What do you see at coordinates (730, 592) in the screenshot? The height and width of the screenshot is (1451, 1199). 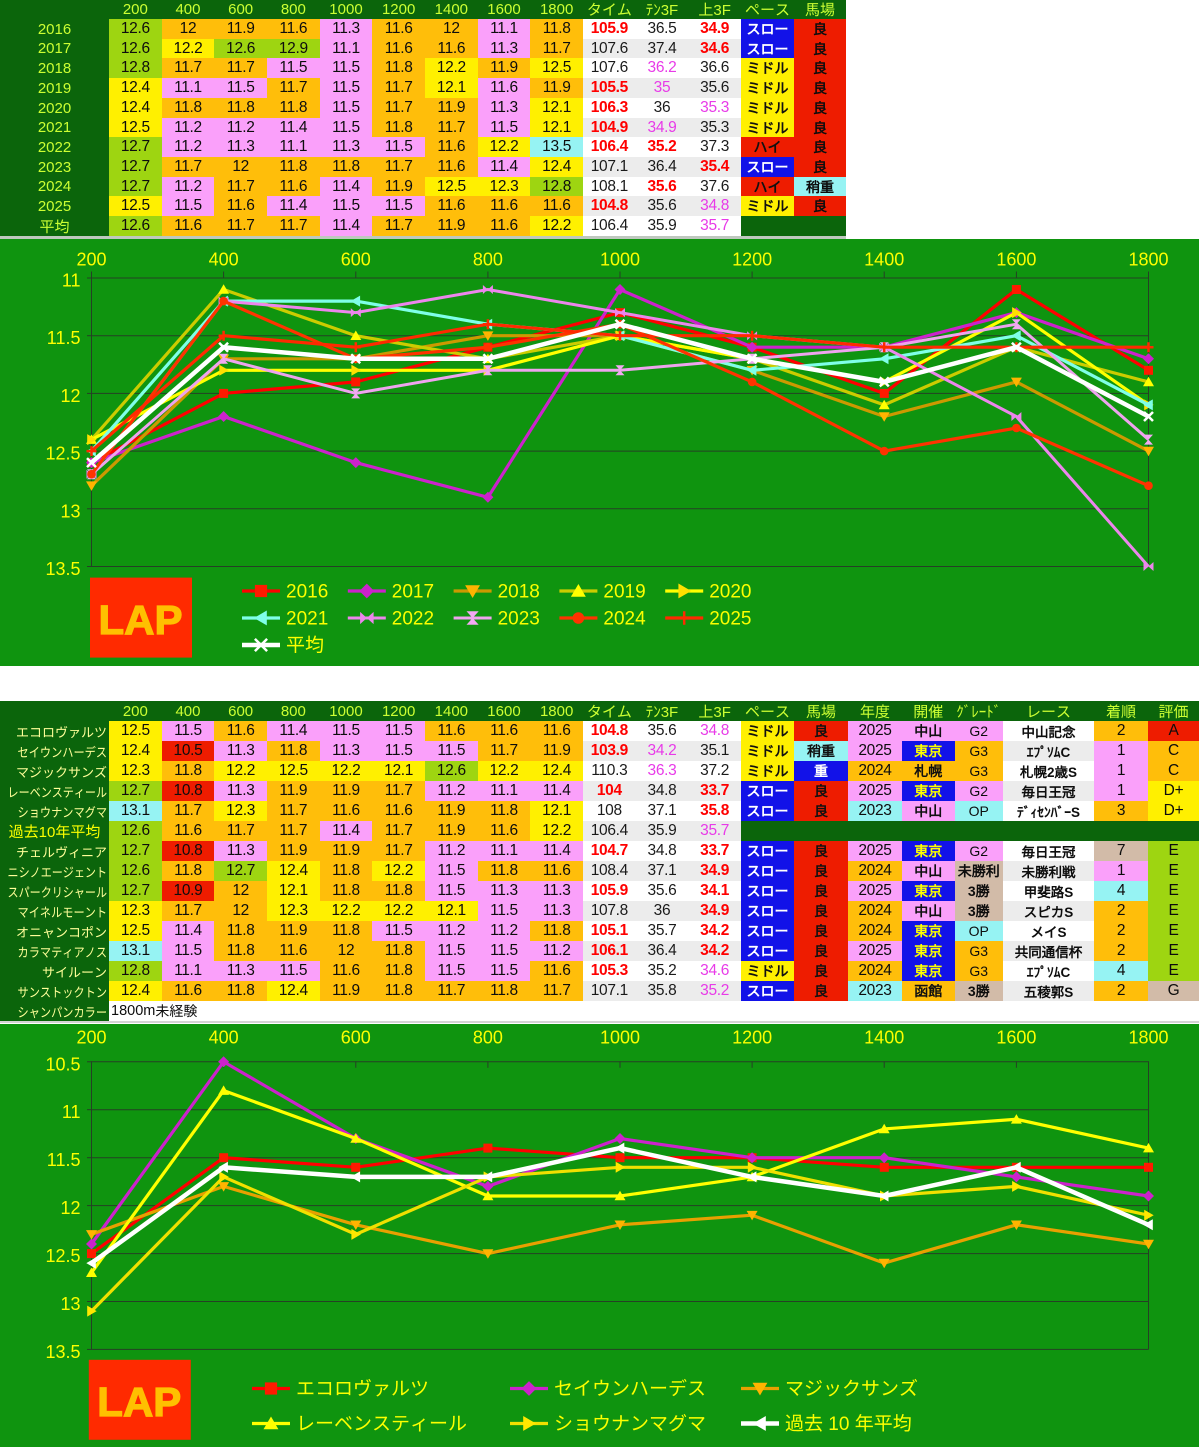 I see `svg-text: 2020` at bounding box center [730, 592].